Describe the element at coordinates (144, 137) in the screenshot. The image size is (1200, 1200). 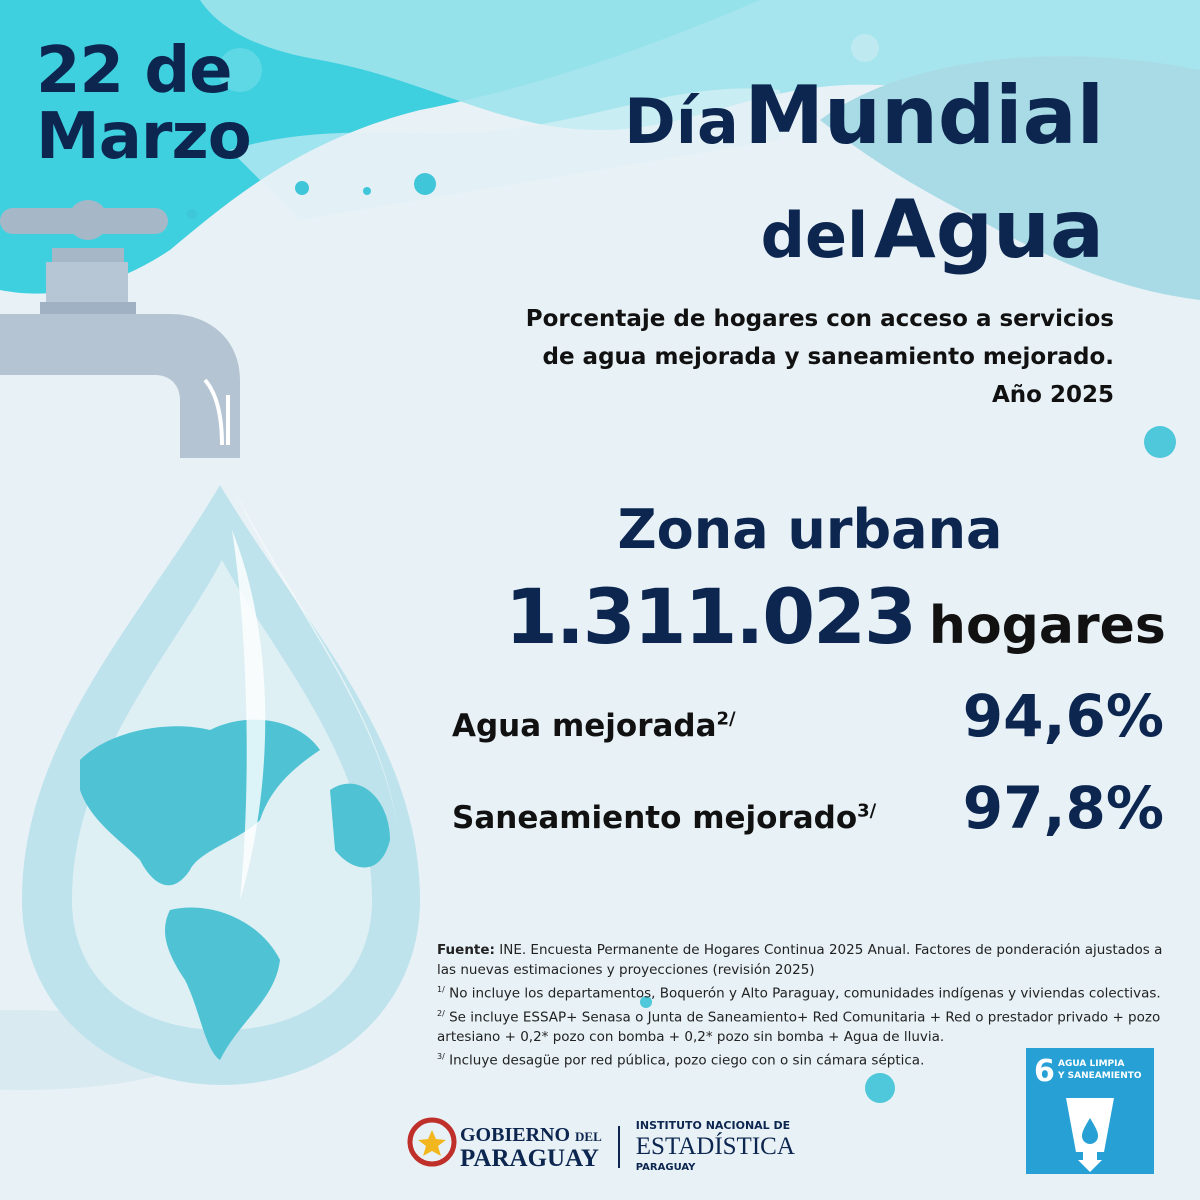
I see `date-line-2: Marzo` at that location.